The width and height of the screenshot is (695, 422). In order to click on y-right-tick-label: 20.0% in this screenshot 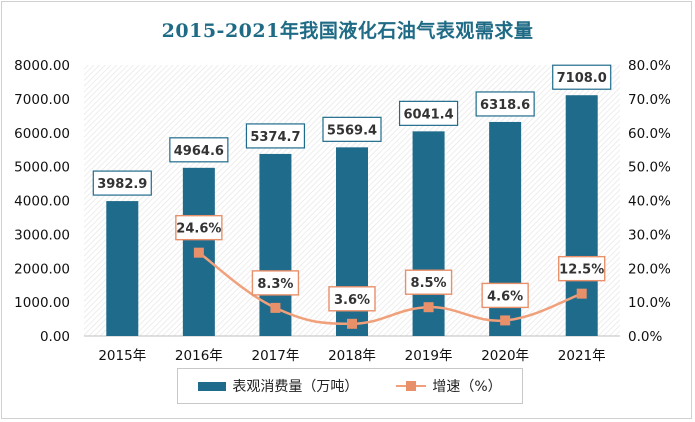, I will do `click(649, 269)`.